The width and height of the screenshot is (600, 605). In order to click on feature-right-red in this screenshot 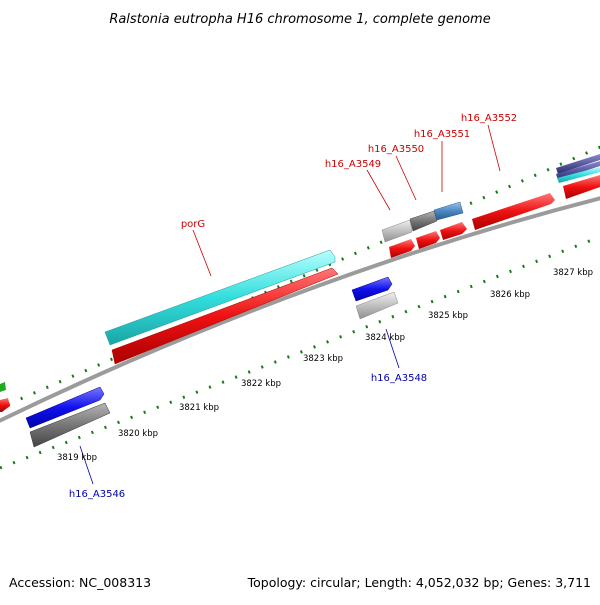, I will do `click(581, 187)`.